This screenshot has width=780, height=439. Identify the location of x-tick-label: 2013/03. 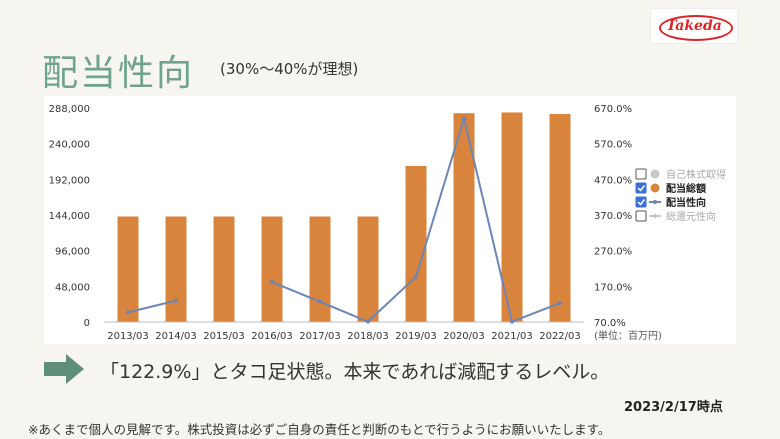
(128, 336).